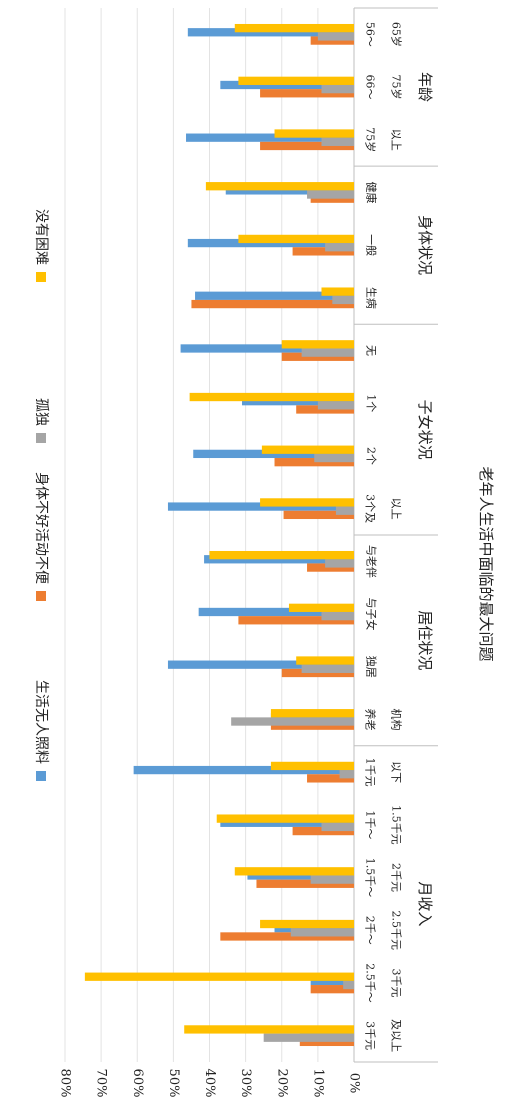 The height and width of the screenshot is (1114, 511). Describe the element at coordinates (425, 245) in the screenshot. I see `group-label: 身体状况` at that location.